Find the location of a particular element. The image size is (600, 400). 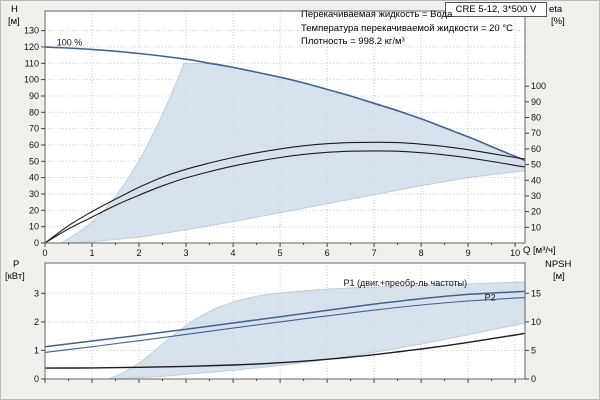

h-axis-label: H is located at coordinates (14, 9).